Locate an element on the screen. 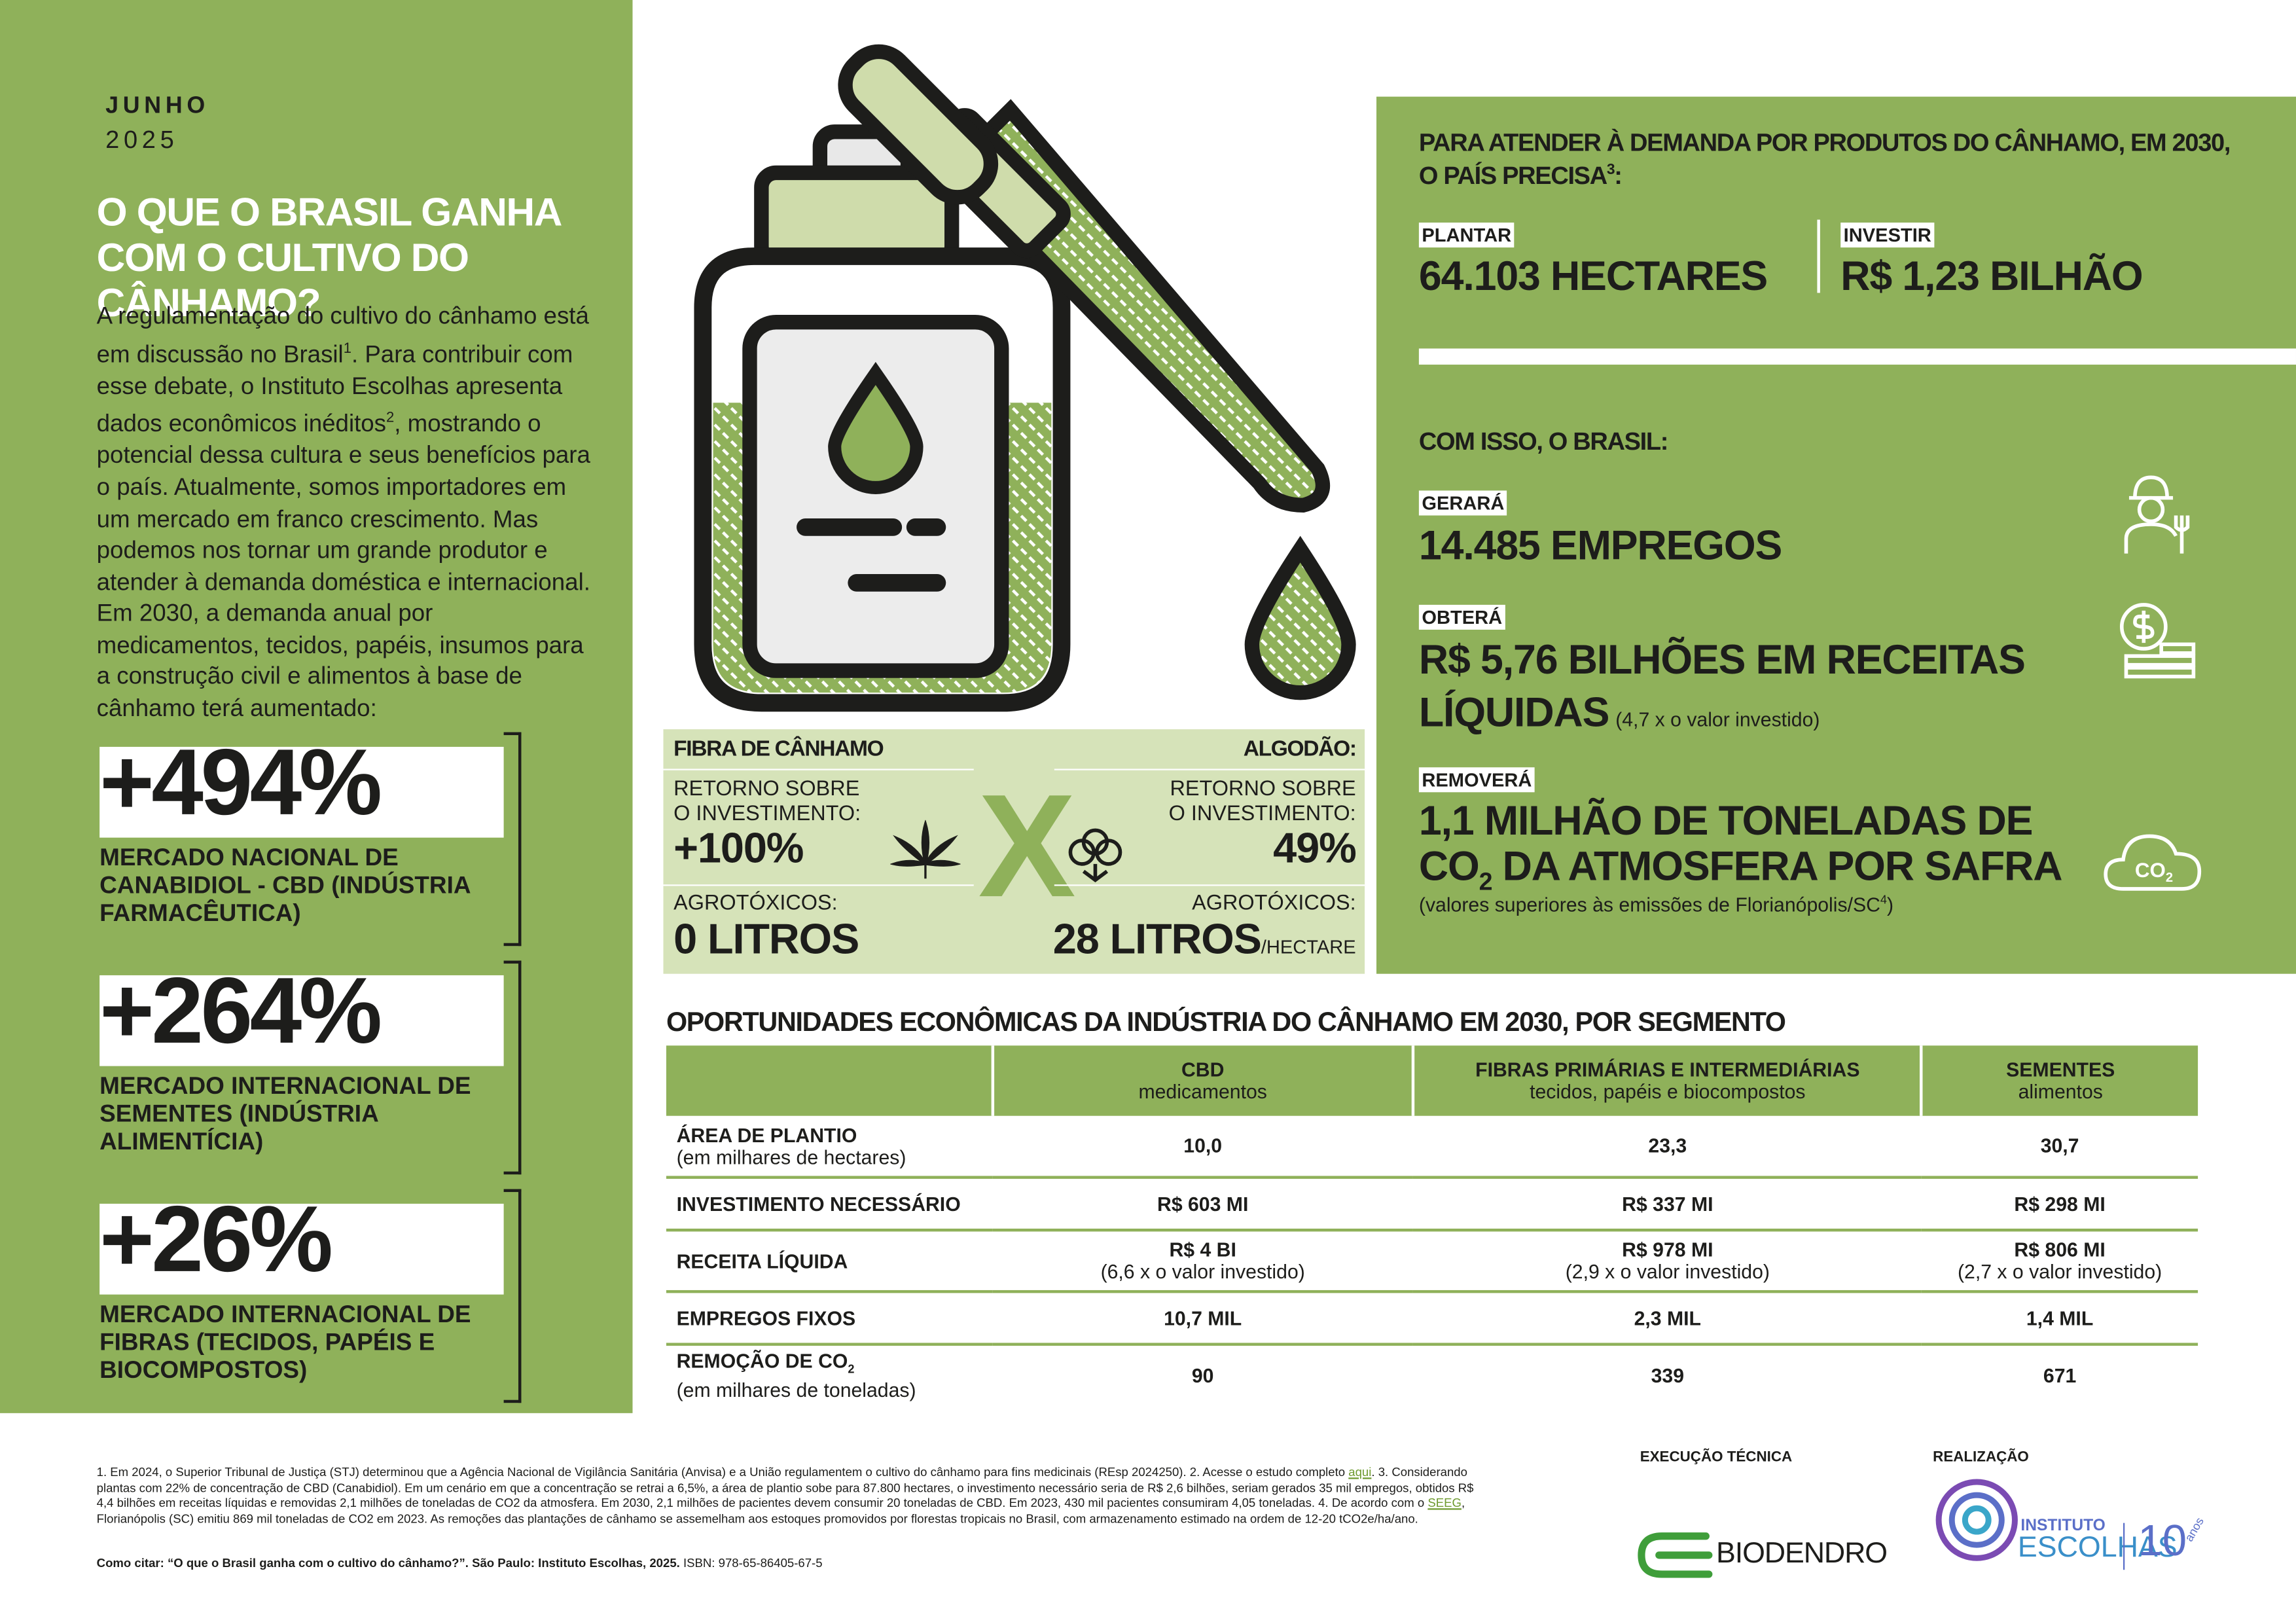  removal-text: DA ATMOSFERA POR SAFRA is located at coordinates (1777, 866).